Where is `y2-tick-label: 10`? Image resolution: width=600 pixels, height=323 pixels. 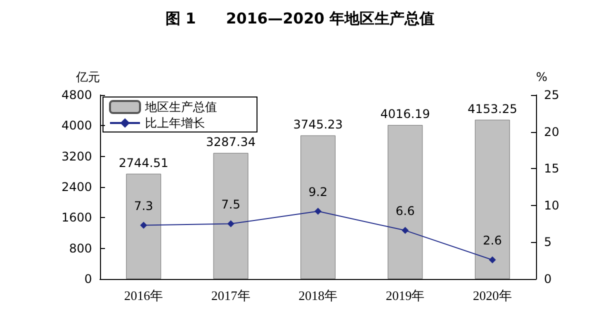
y2-tick-label: 10 is located at coordinates (552, 205).